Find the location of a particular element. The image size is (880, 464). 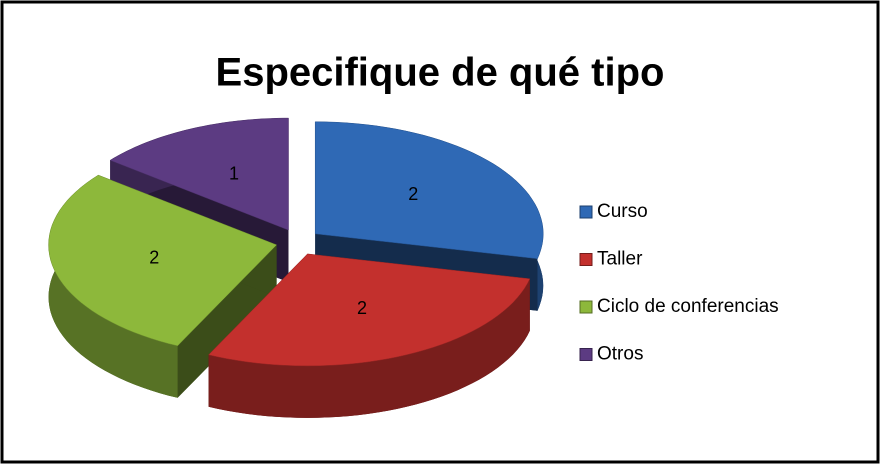

value-label: 1 is located at coordinates (234, 173).